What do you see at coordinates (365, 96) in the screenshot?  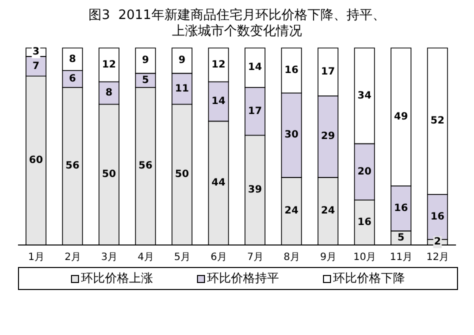 I see `data-label: 34` at bounding box center [365, 96].